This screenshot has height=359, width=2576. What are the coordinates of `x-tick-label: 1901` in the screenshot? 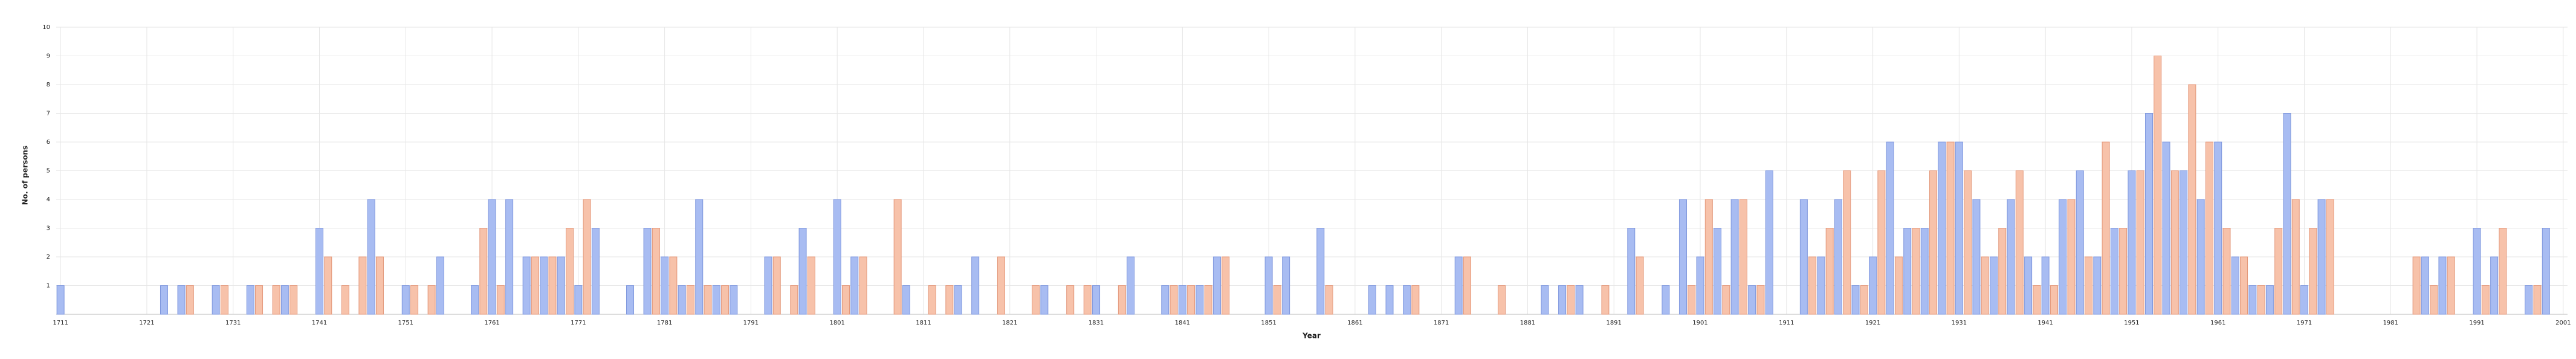 It's located at (1699, 323).